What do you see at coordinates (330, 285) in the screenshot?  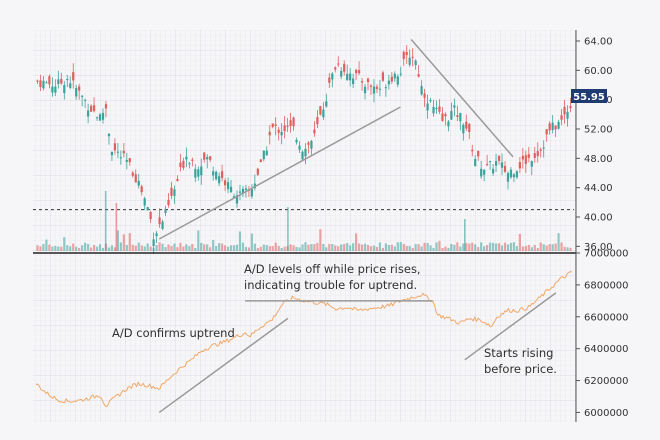 I see `annotation-levels-off-2: indicating trouble for uptrend.` at bounding box center [330, 285].